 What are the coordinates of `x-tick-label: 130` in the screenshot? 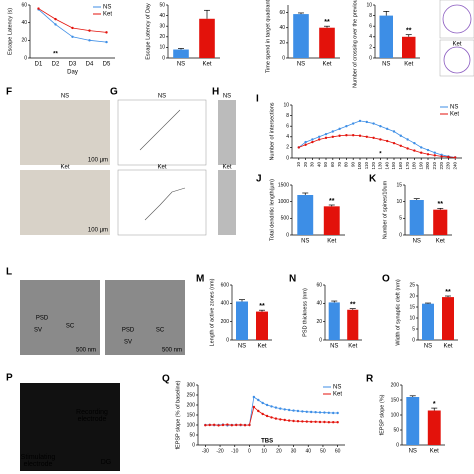 It's located at (380, 166).